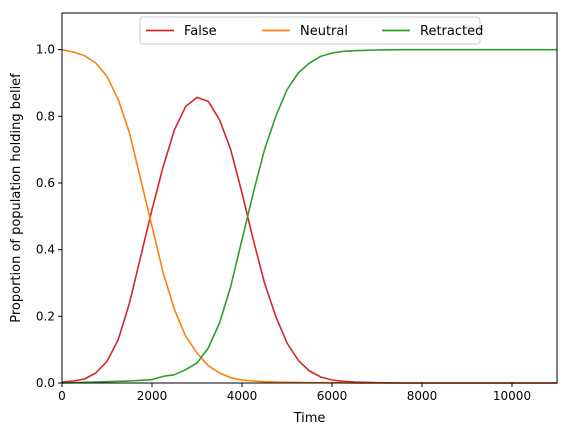 The height and width of the screenshot is (440, 570). I want to click on x-tick-label: 4000, so click(242, 396).